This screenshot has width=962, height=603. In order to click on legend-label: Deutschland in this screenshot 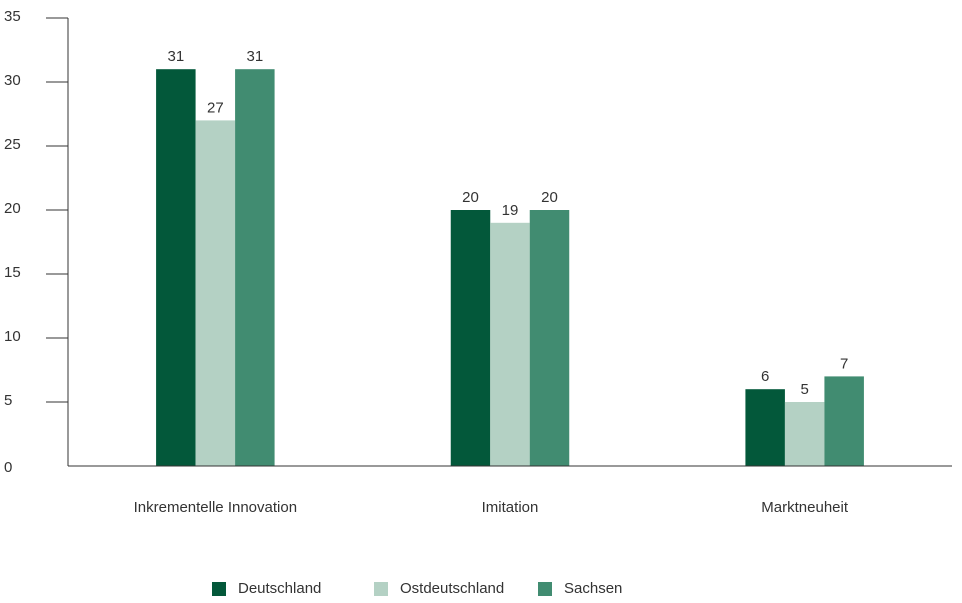, I will do `click(280, 588)`.